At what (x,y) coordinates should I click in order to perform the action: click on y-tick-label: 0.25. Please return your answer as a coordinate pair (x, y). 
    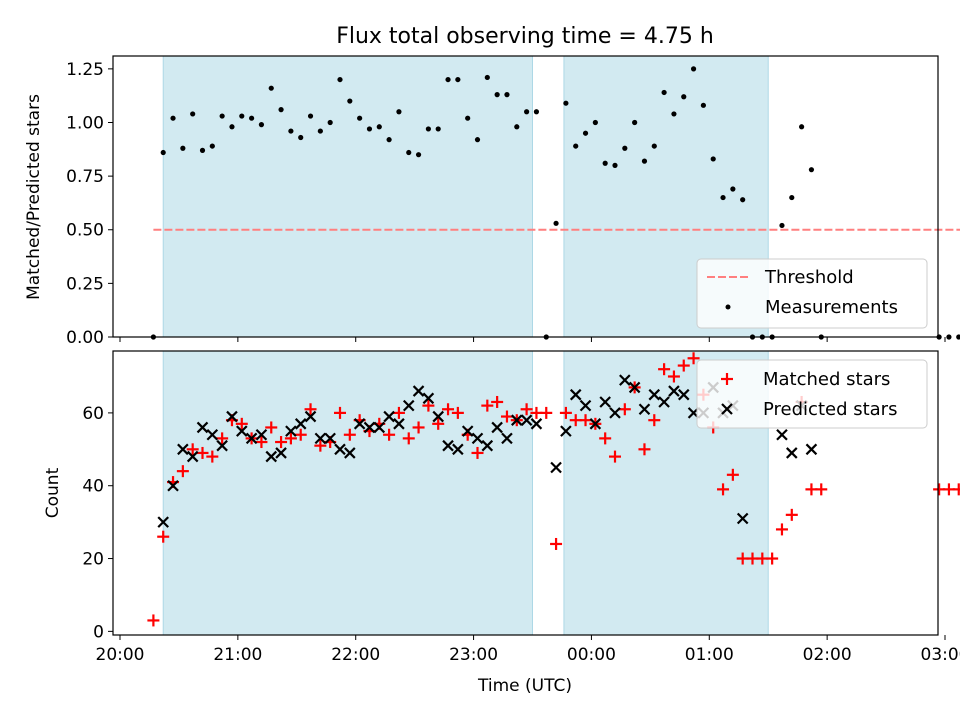
    Looking at the image, I should click on (85, 284).